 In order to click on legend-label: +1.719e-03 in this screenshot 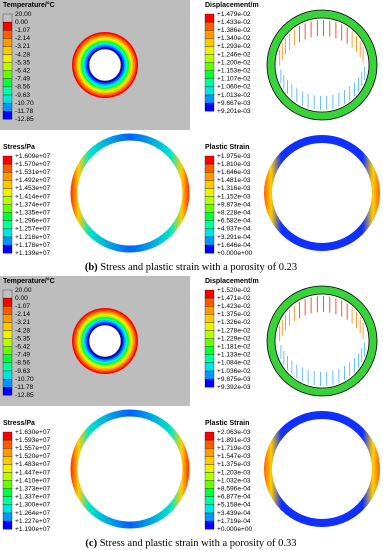, I will do `click(234, 448)`.